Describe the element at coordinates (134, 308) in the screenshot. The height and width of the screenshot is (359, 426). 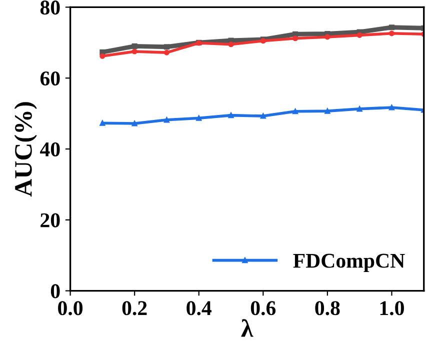
I see `x-tick-label: 0.2` at that location.